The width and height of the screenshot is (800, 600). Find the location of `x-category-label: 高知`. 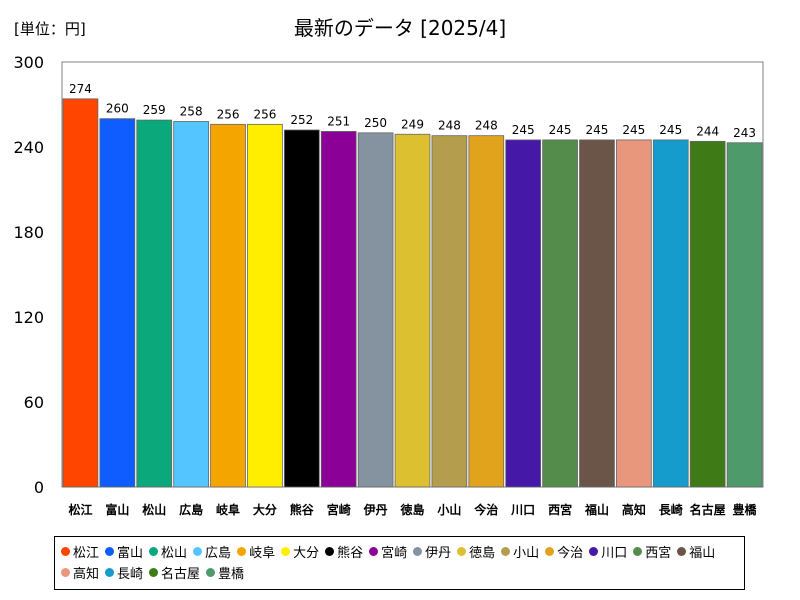

x-category-label: 高知 is located at coordinates (634, 509).